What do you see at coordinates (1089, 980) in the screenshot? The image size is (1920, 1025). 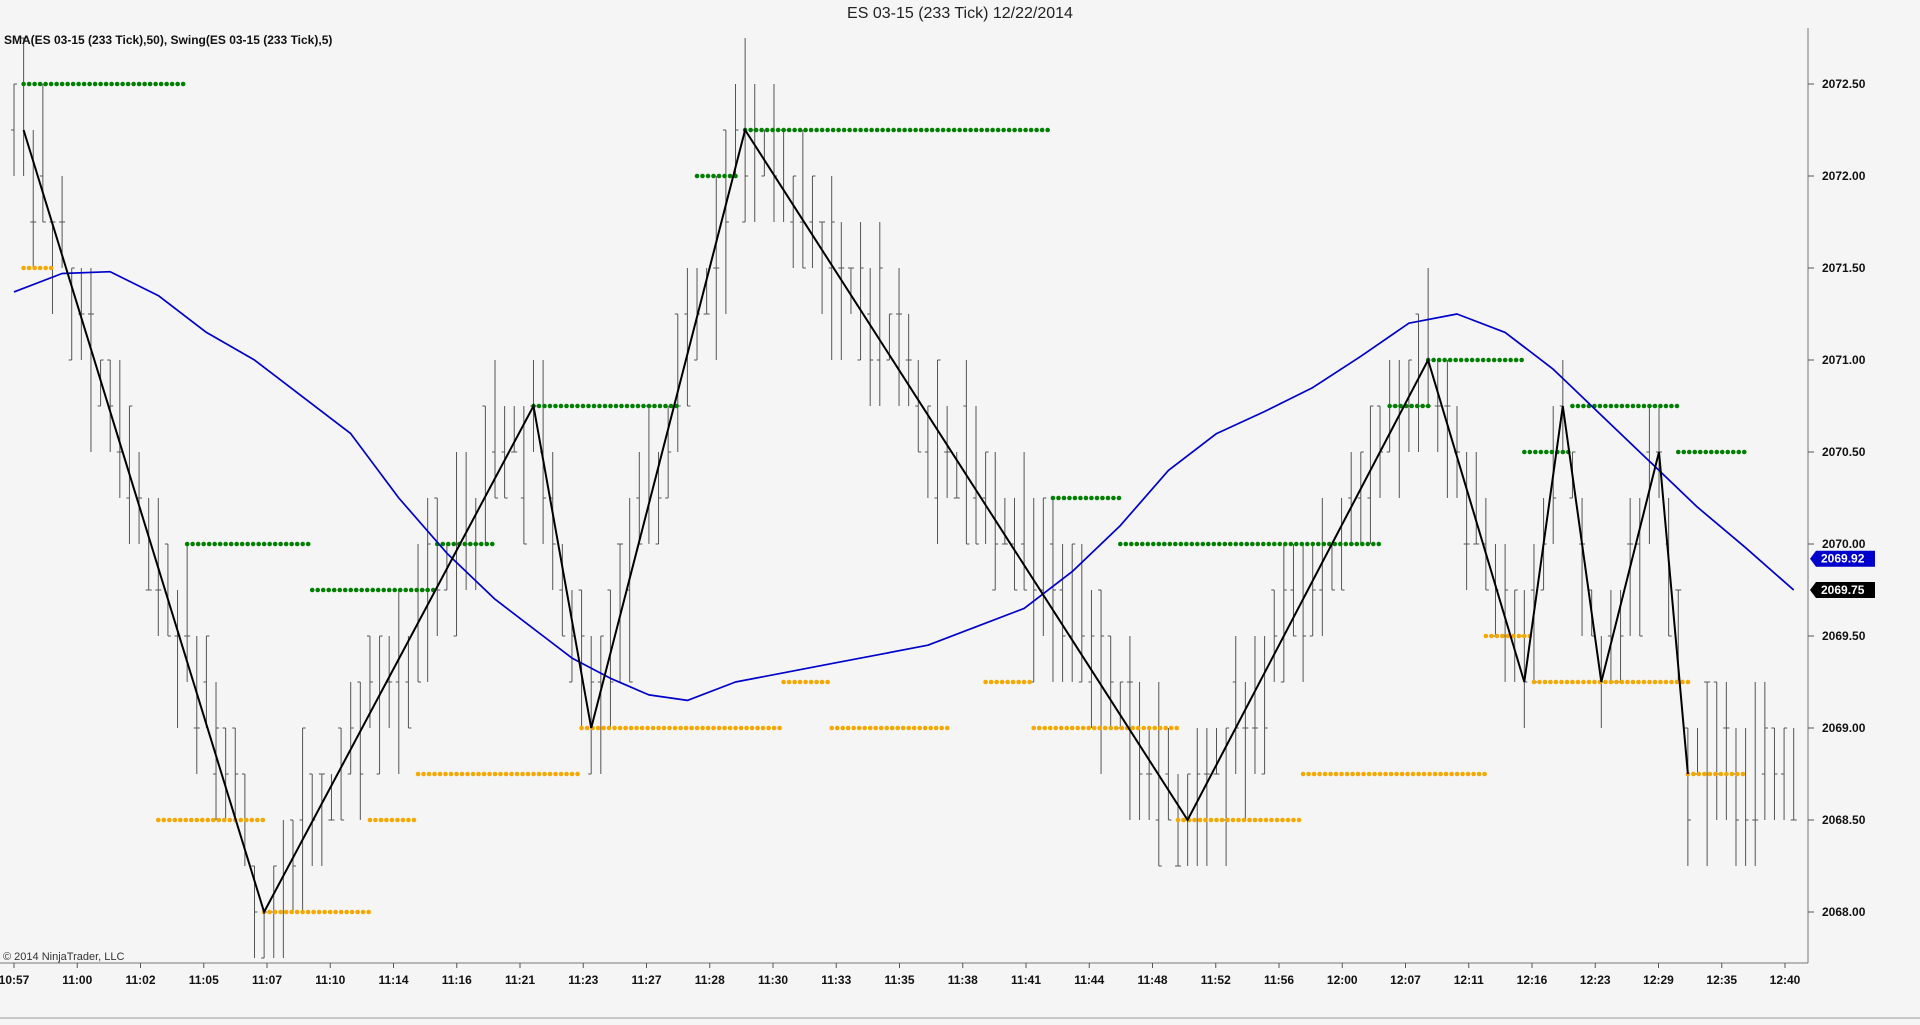 I see `x-tick-label: 11:44` at bounding box center [1089, 980].